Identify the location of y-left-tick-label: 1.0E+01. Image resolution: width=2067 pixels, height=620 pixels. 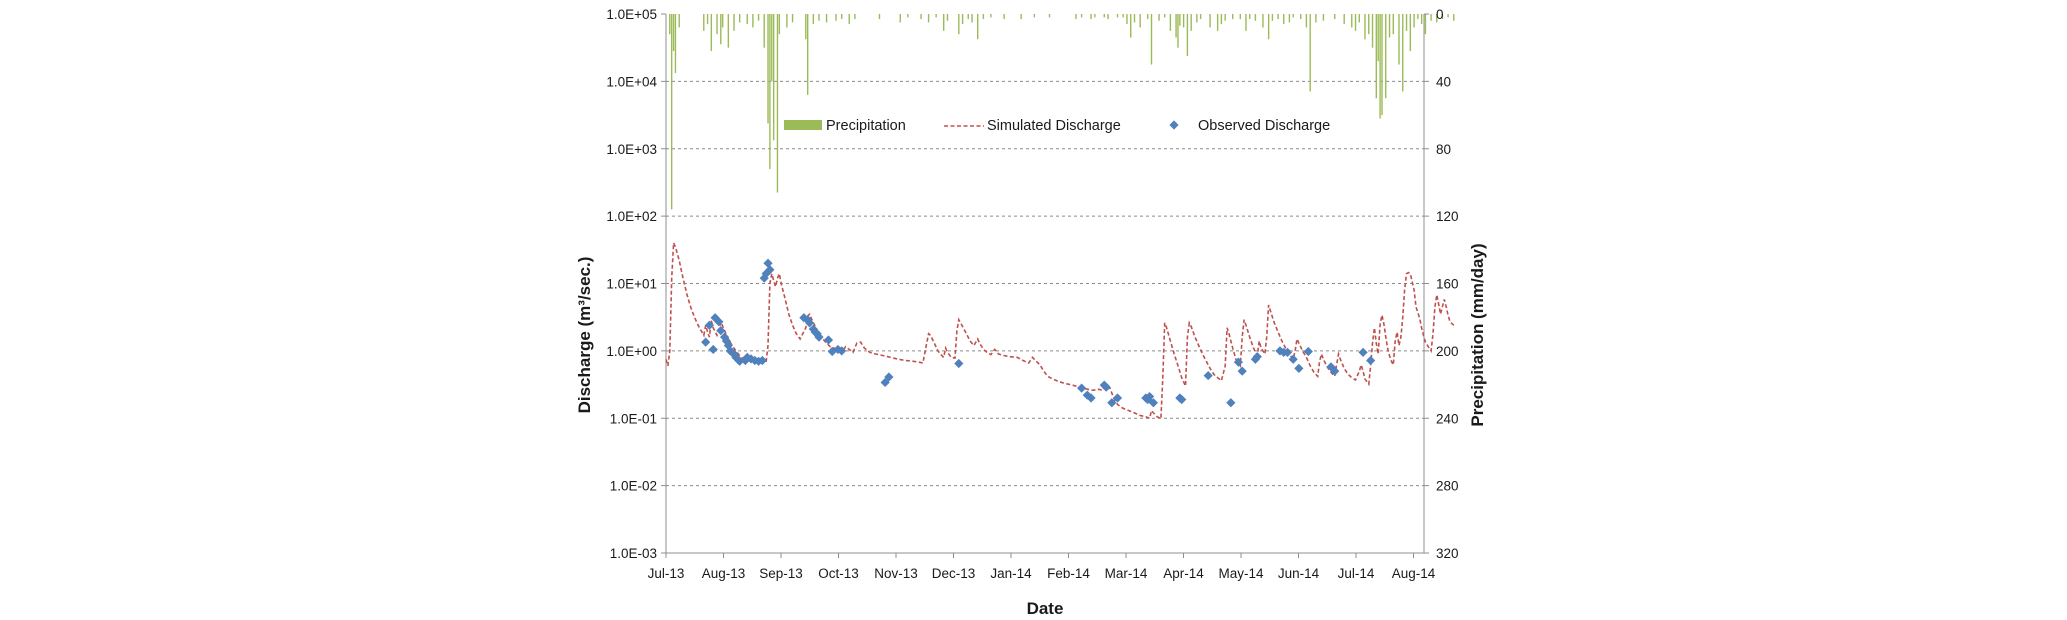
(631, 284).